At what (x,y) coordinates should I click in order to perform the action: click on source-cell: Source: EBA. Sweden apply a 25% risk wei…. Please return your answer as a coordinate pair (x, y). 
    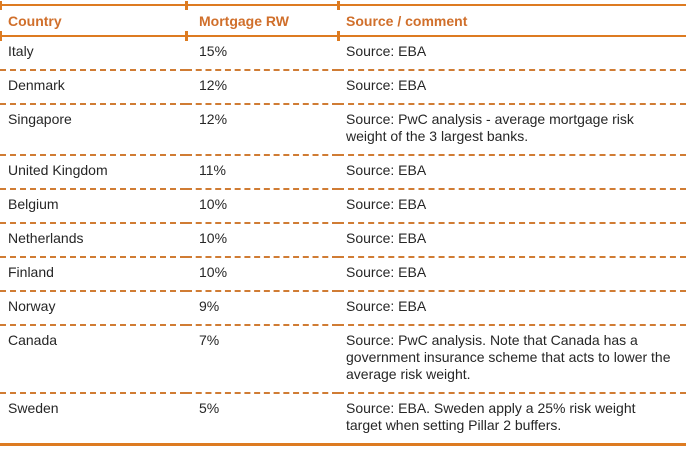
    Looking at the image, I should click on (512, 418).